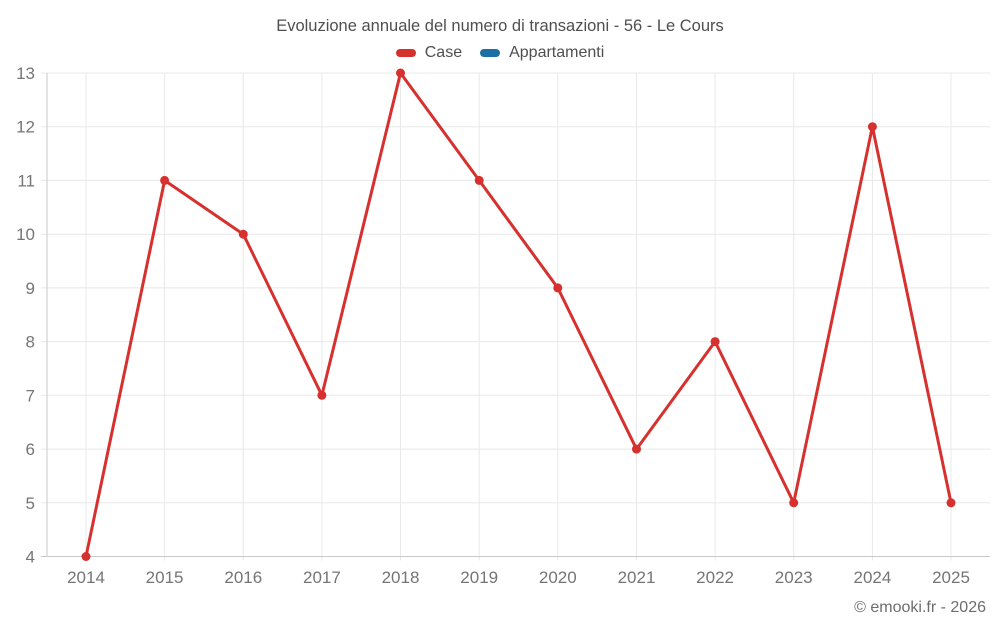 The width and height of the screenshot is (1000, 625). What do you see at coordinates (30, 557) in the screenshot?
I see `y-tick-label: 4` at bounding box center [30, 557].